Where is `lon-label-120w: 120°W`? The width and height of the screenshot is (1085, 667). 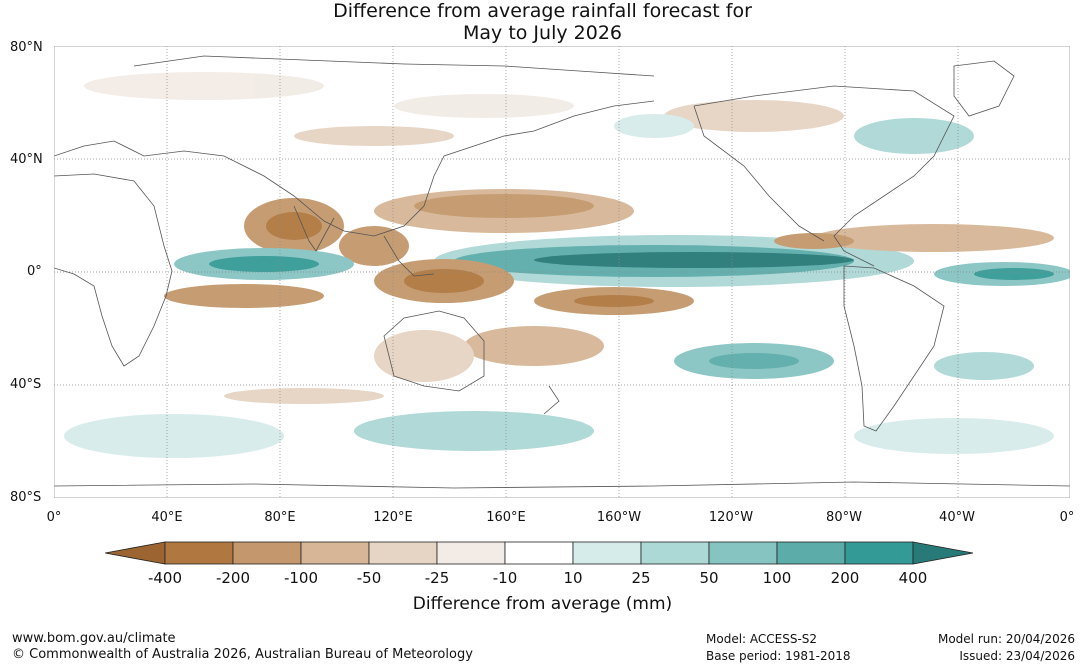
lon-label-120w: 120°W is located at coordinates (731, 517).